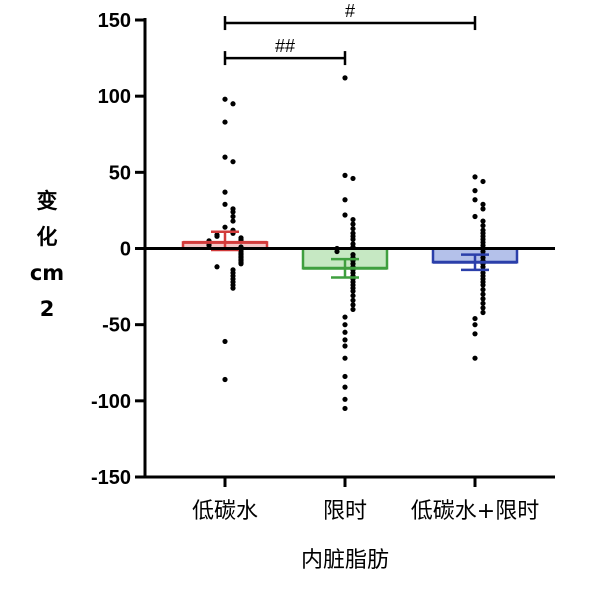  Describe the element at coordinates (125, 250) in the screenshot. I see `y-tick-label: 0` at that location.